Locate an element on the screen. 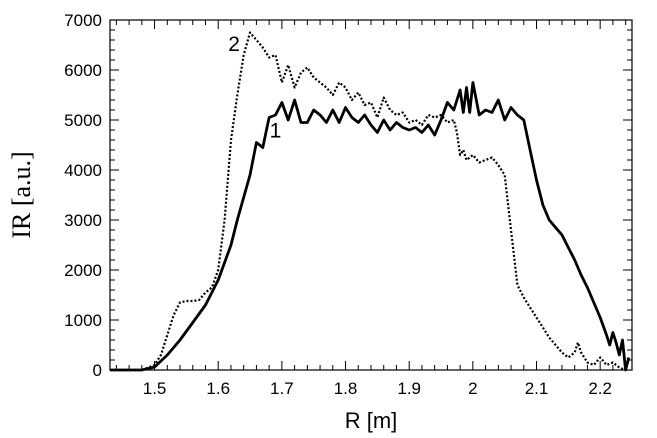  y-tick-label: 1000 is located at coordinates (83, 320).